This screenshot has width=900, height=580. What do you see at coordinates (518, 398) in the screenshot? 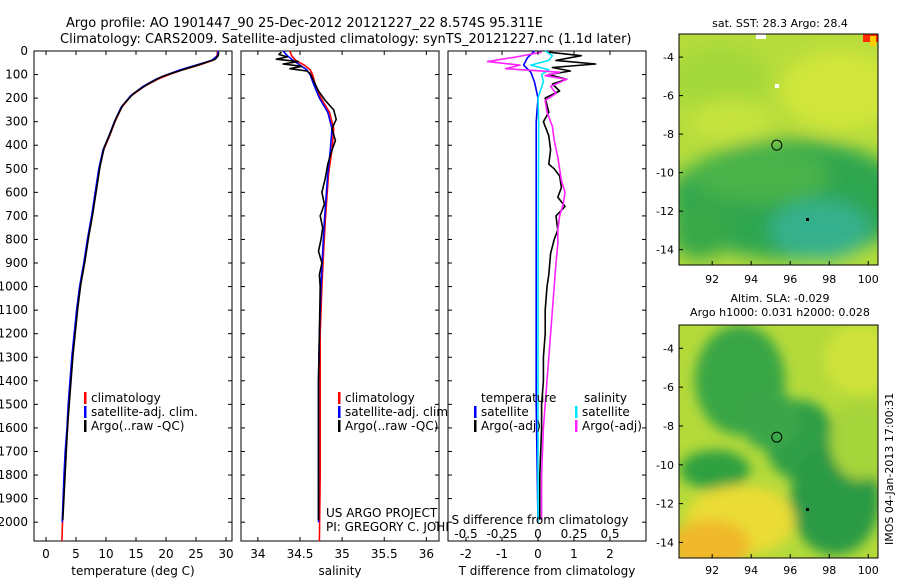
I see `legend-title-temperature: temperature` at bounding box center [518, 398].